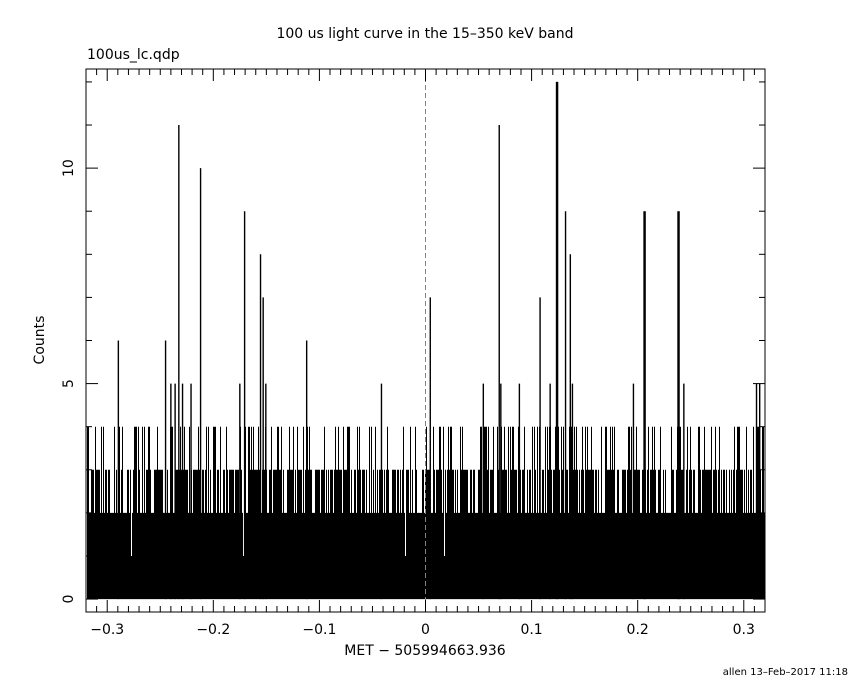 The image size is (850, 680). Describe the element at coordinates (319, 630) in the screenshot. I see `x-tick-label: −0.1` at that location.